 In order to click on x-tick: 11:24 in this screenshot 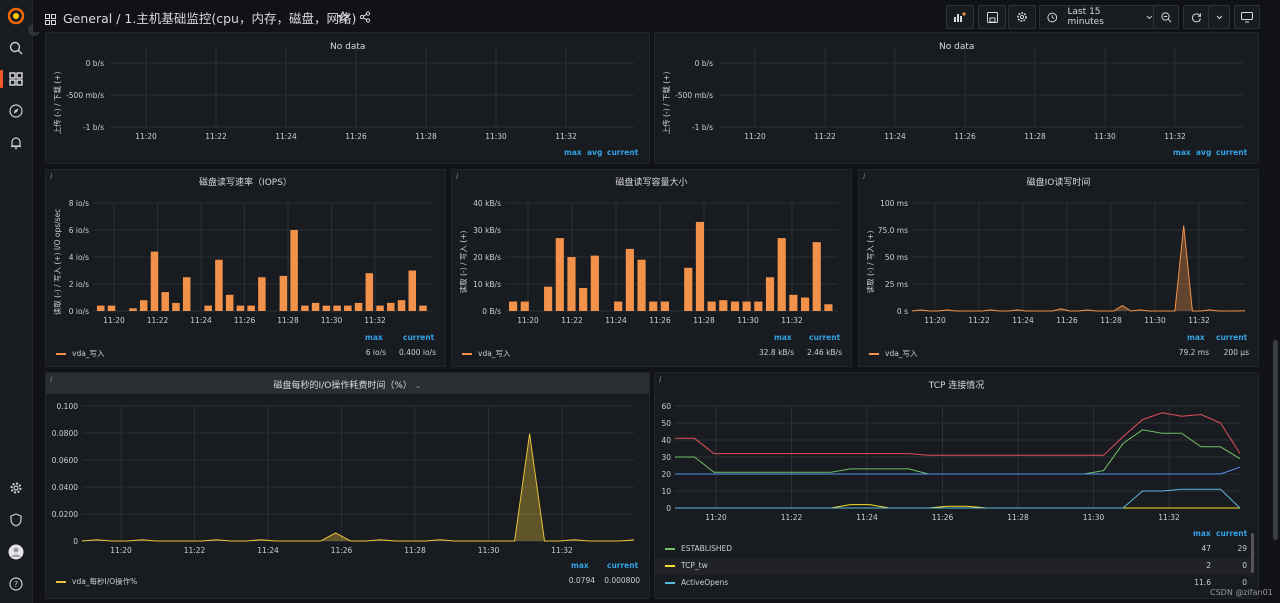, I will do `click(201, 320)`.